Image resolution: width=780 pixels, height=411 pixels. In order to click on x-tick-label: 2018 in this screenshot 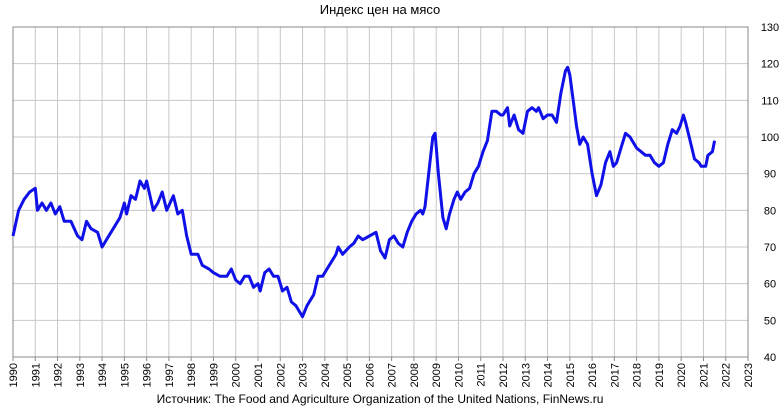, I will do `click(638, 375)`.